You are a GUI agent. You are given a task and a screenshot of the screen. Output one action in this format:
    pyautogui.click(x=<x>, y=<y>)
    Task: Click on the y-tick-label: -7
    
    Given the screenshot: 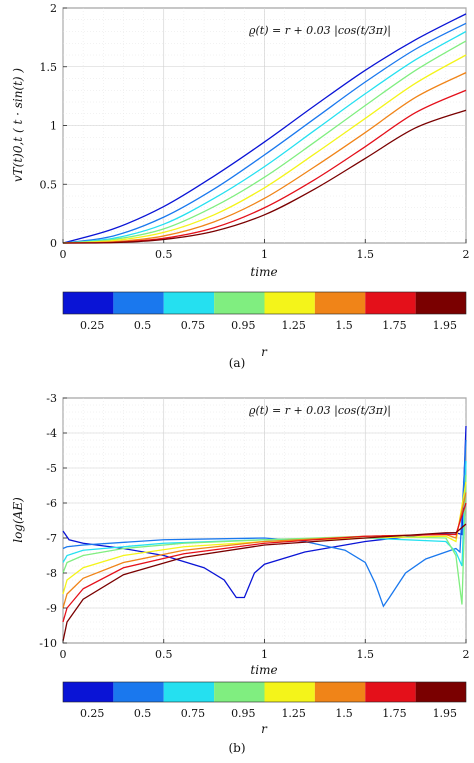 What is the action you would take?
    pyautogui.click(x=51, y=538)
    